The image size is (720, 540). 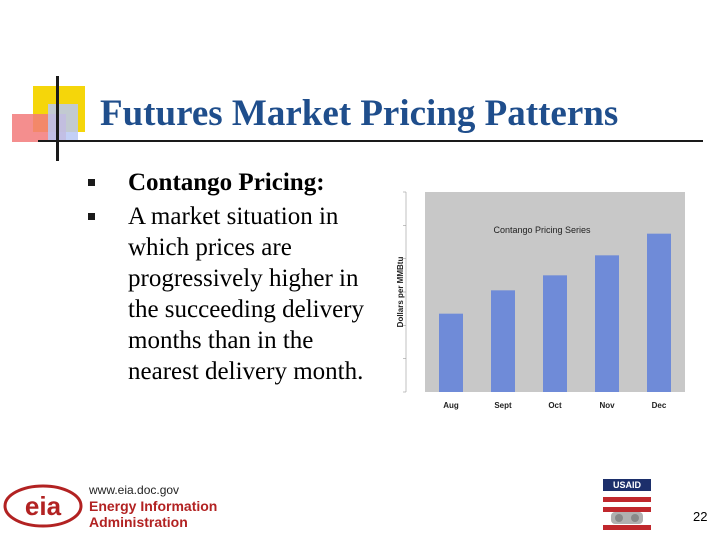 I want to click on chart-x-tick-label: Dec, so click(x=659, y=405).